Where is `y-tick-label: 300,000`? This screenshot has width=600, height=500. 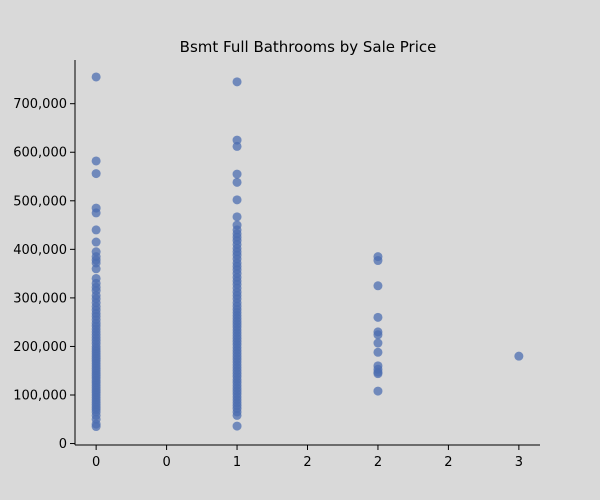 y-tick-label: 300,000 is located at coordinates (40, 298).